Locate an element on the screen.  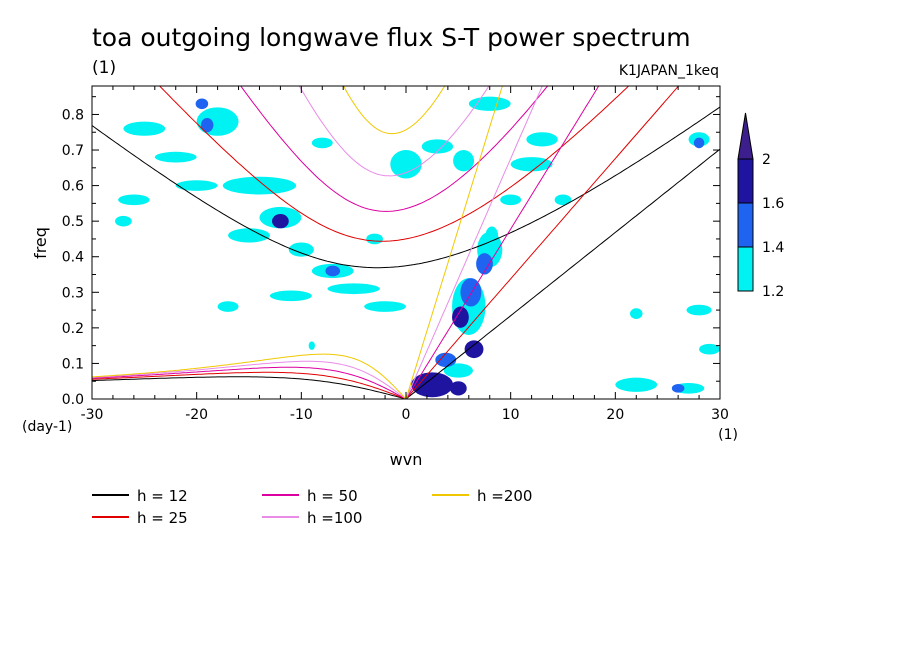
x-tick-label: -30 is located at coordinates (92, 415).